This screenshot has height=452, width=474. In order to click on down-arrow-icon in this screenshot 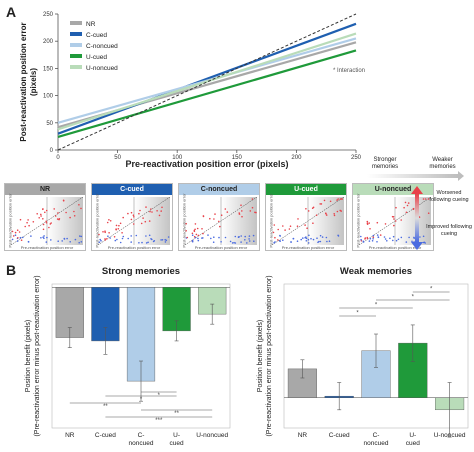, I will do `click(417, 246)`.